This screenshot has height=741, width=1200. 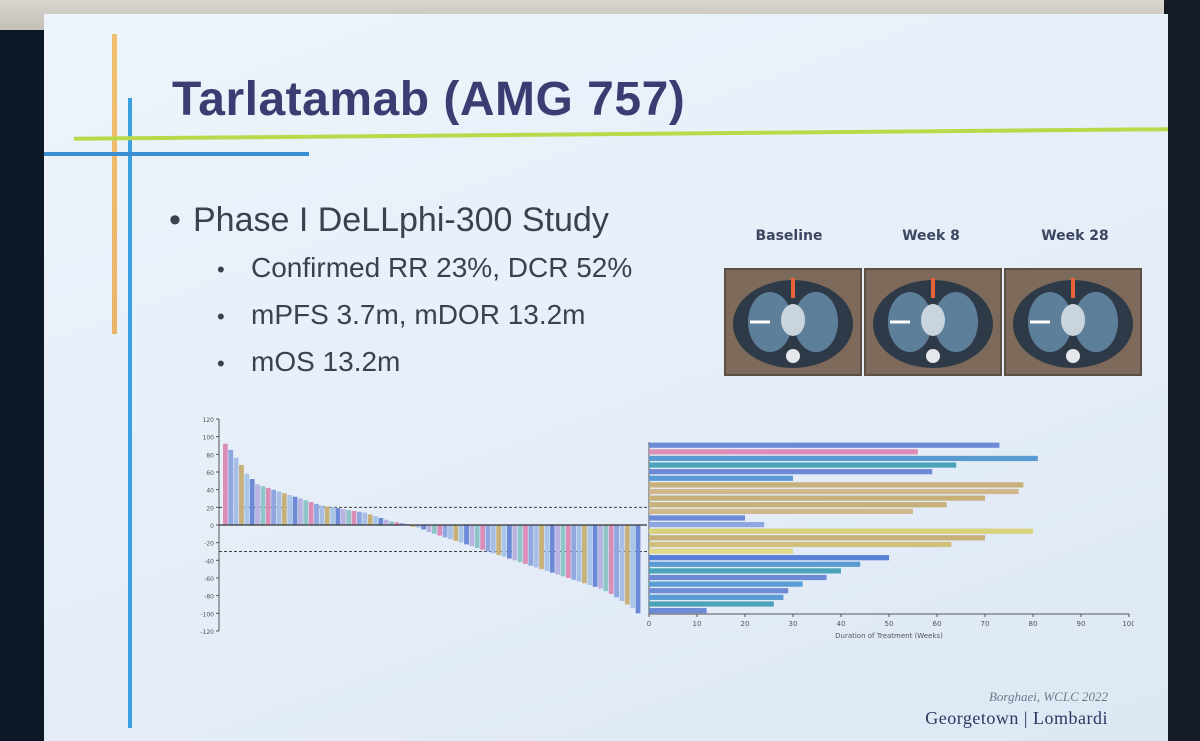 What do you see at coordinates (429, 99) in the screenshot?
I see `slide-title: Tarlatamab (AMG 757)` at bounding box center [429, 99].